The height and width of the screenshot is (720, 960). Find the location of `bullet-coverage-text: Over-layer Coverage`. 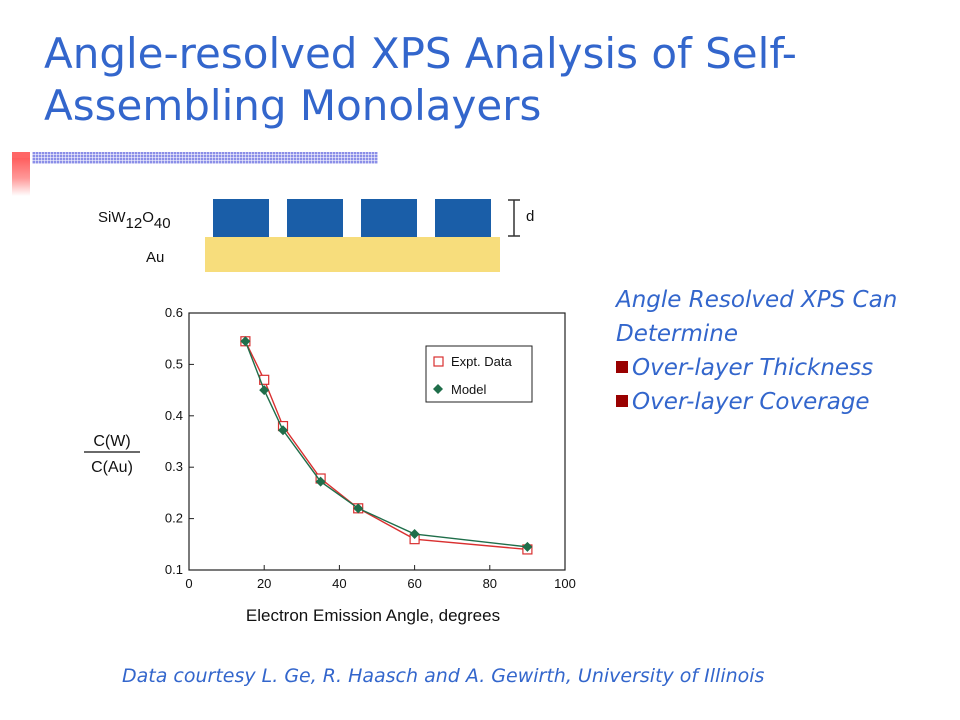

bullet-coverage-text: Over-layer Coverage is located at coordinates (751, 402).